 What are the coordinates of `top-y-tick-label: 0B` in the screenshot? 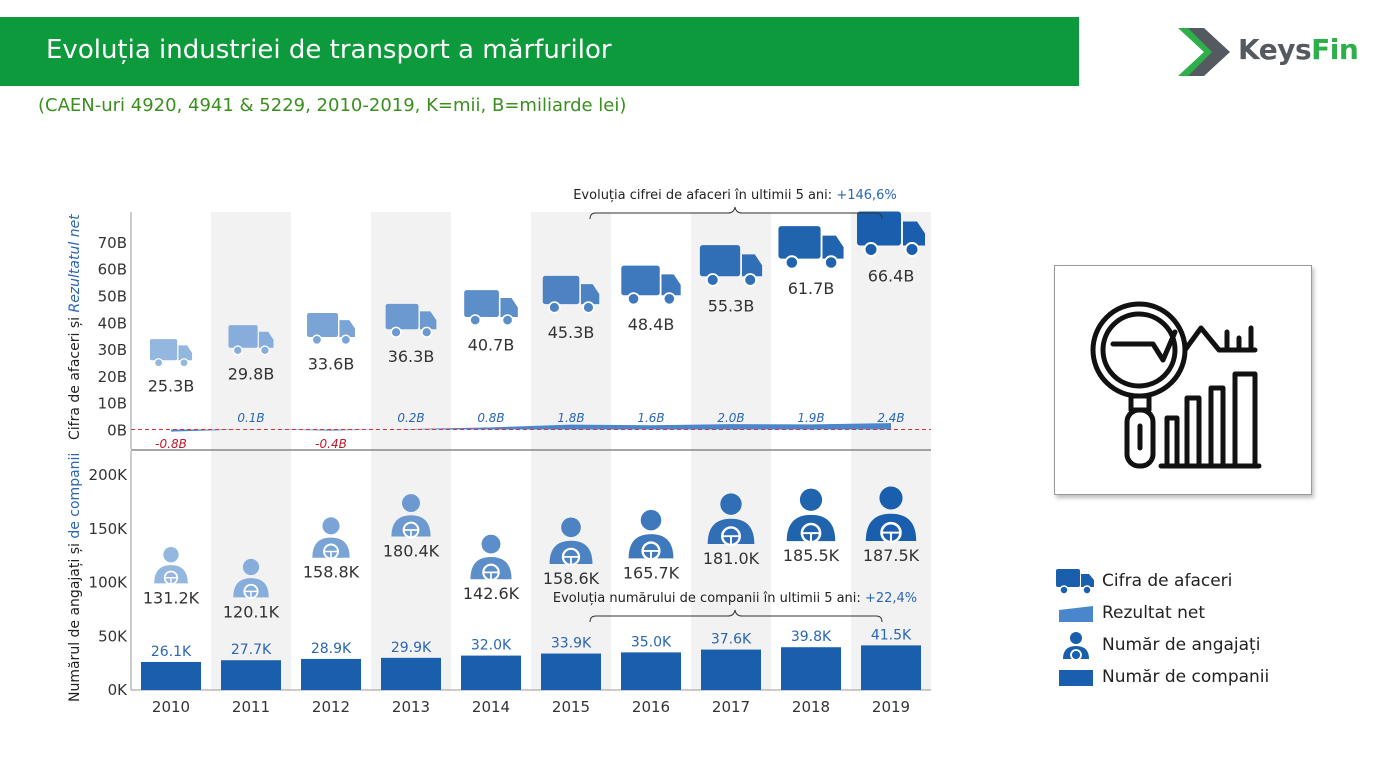 It's located at (117, 431).